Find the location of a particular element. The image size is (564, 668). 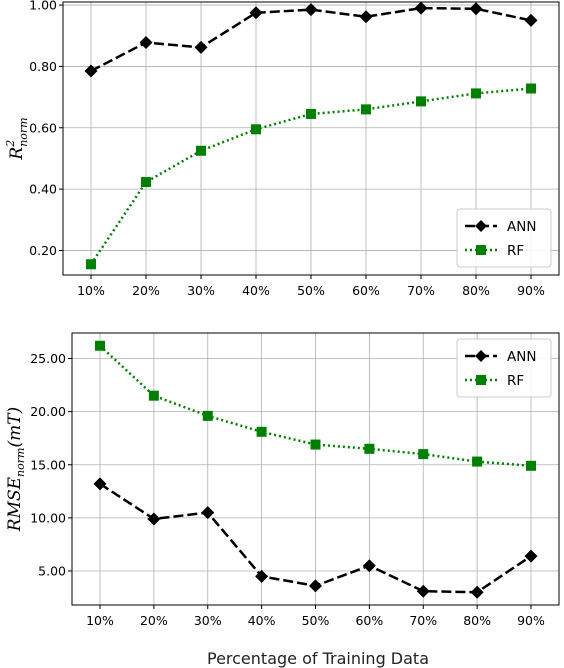

x-axis-label: Percentage of Training Data is located at coordinates (318, 658).